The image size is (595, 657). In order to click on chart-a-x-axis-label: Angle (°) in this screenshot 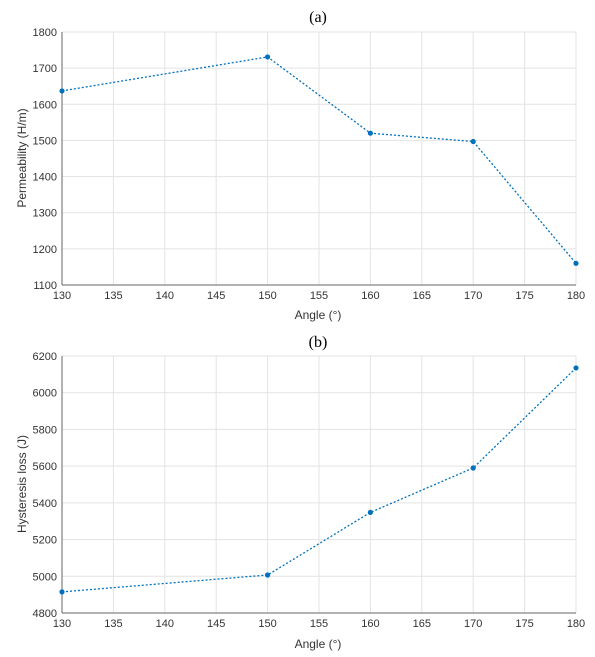, I will do `click(318, 315)`.